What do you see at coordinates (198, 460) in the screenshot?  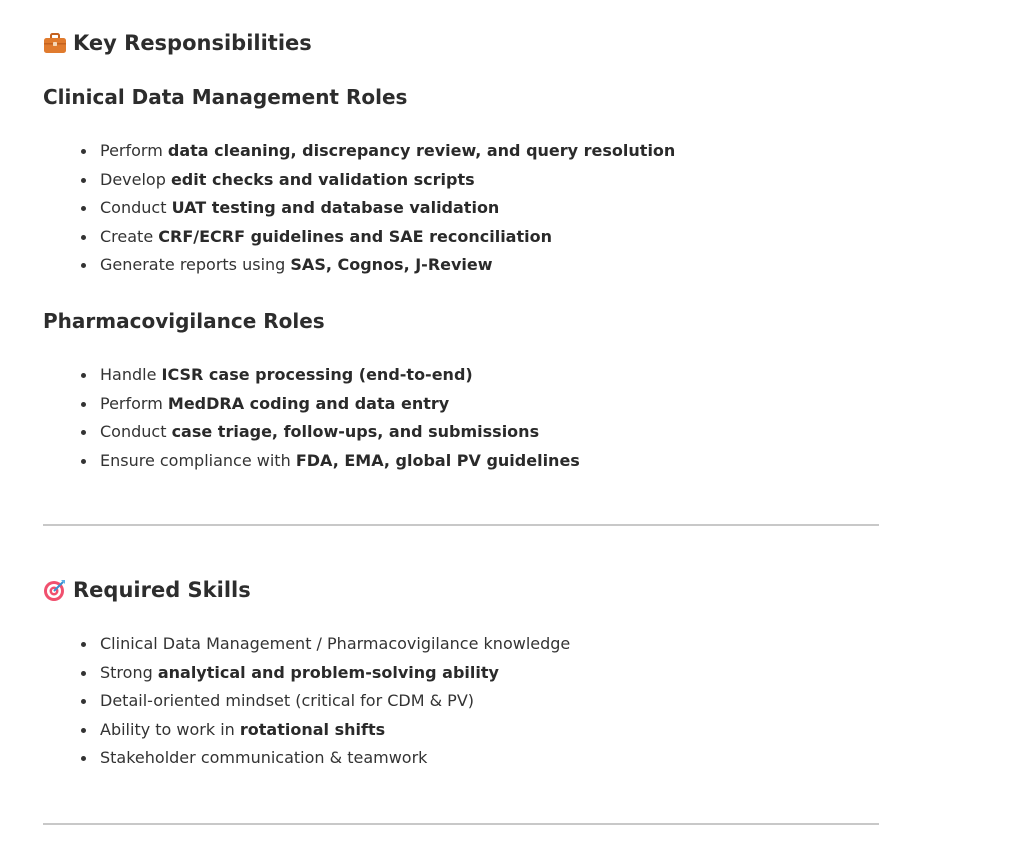 I see `item-text: Ensure compliance with` at bounding box center [198, 460].